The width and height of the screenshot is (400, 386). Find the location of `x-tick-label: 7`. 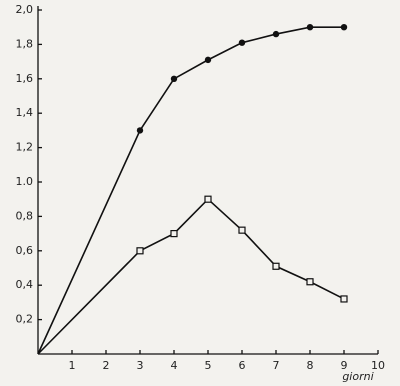

x-tick-label: 7 is located at coordinates (276, 365).